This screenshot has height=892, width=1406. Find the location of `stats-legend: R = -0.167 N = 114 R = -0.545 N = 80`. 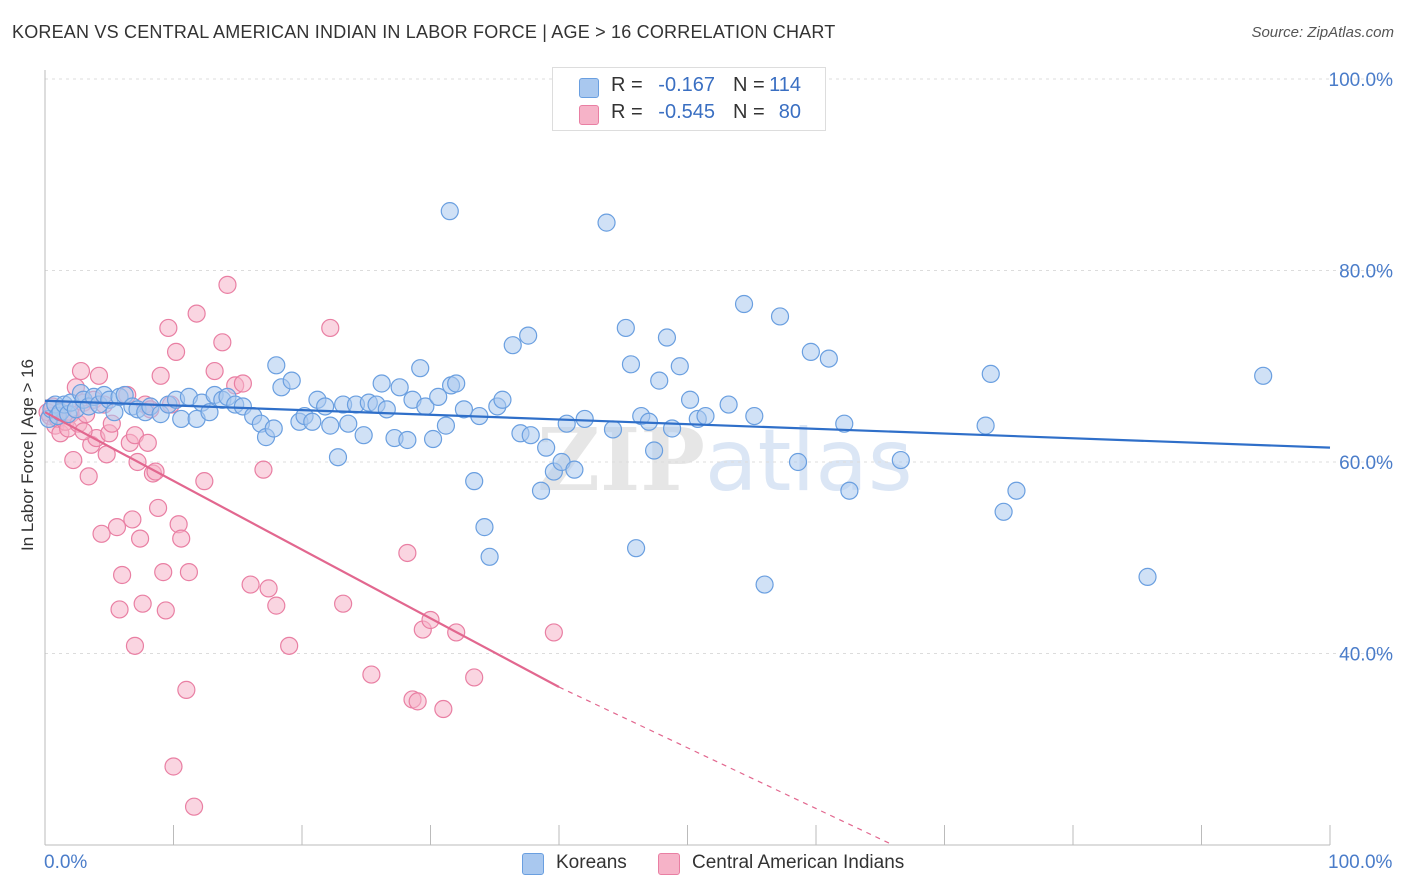

stats-legend: R = -0.167 N = 114 R = -0.545 N = 80 is located at coordinates (689, 99).